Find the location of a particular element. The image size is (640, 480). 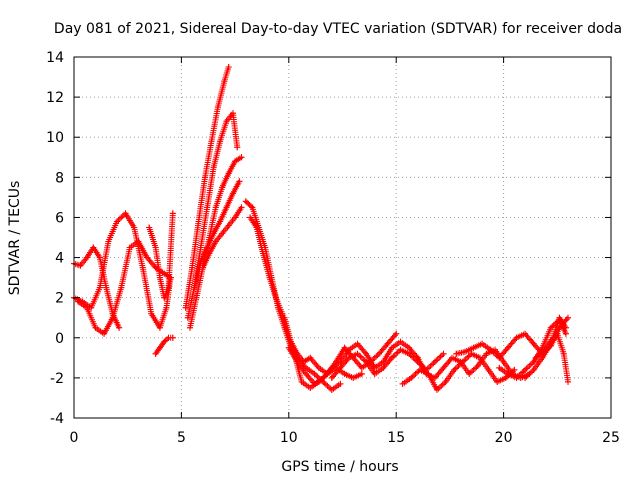

series-trail is located at coordinates (306, 302).